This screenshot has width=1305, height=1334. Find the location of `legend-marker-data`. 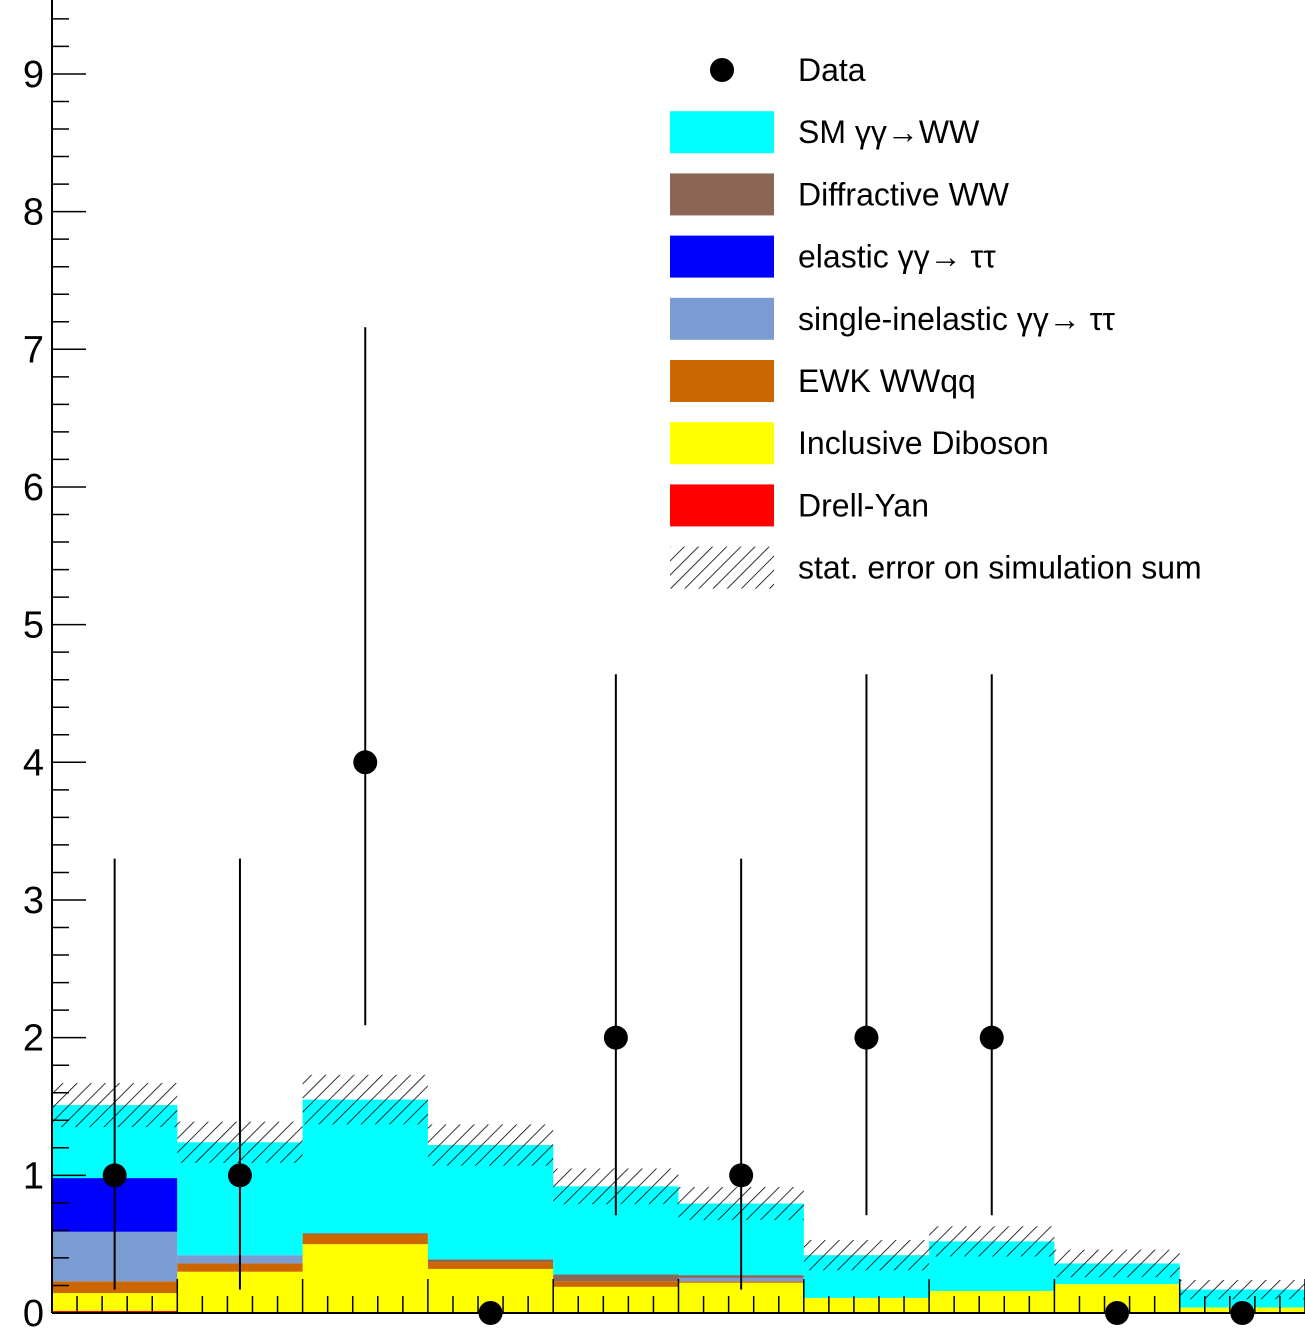

legend-marker-data is located at coordinates (722, 70).